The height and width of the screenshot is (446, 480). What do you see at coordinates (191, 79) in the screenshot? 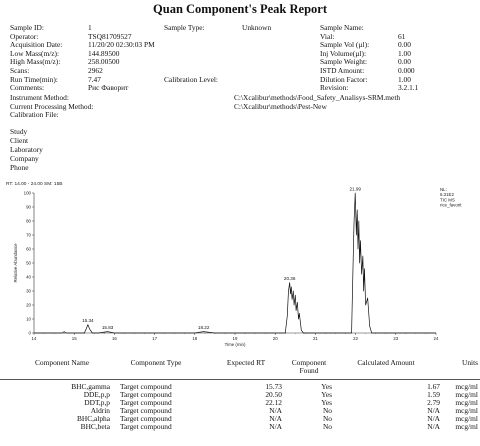
I see `calibration-level-label: Calibration Level:` at bounding box center [191, 79].